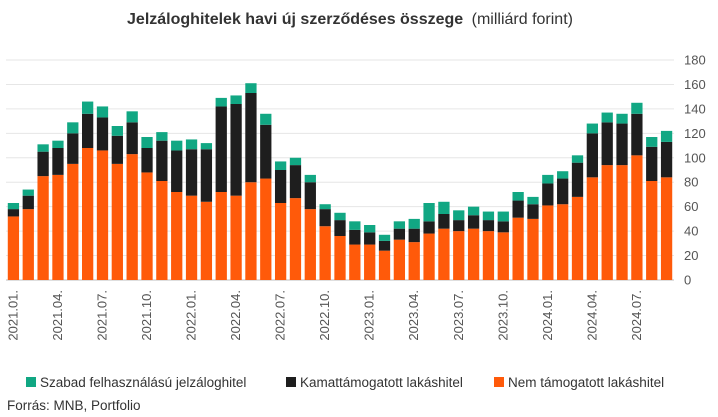 This screenshot has width=718, height=417. Describe the element at coordinates (695, 170) in the screenshot. I see `y-axis: 0 20 40 60 80 100 120 140 160 180` at that location.